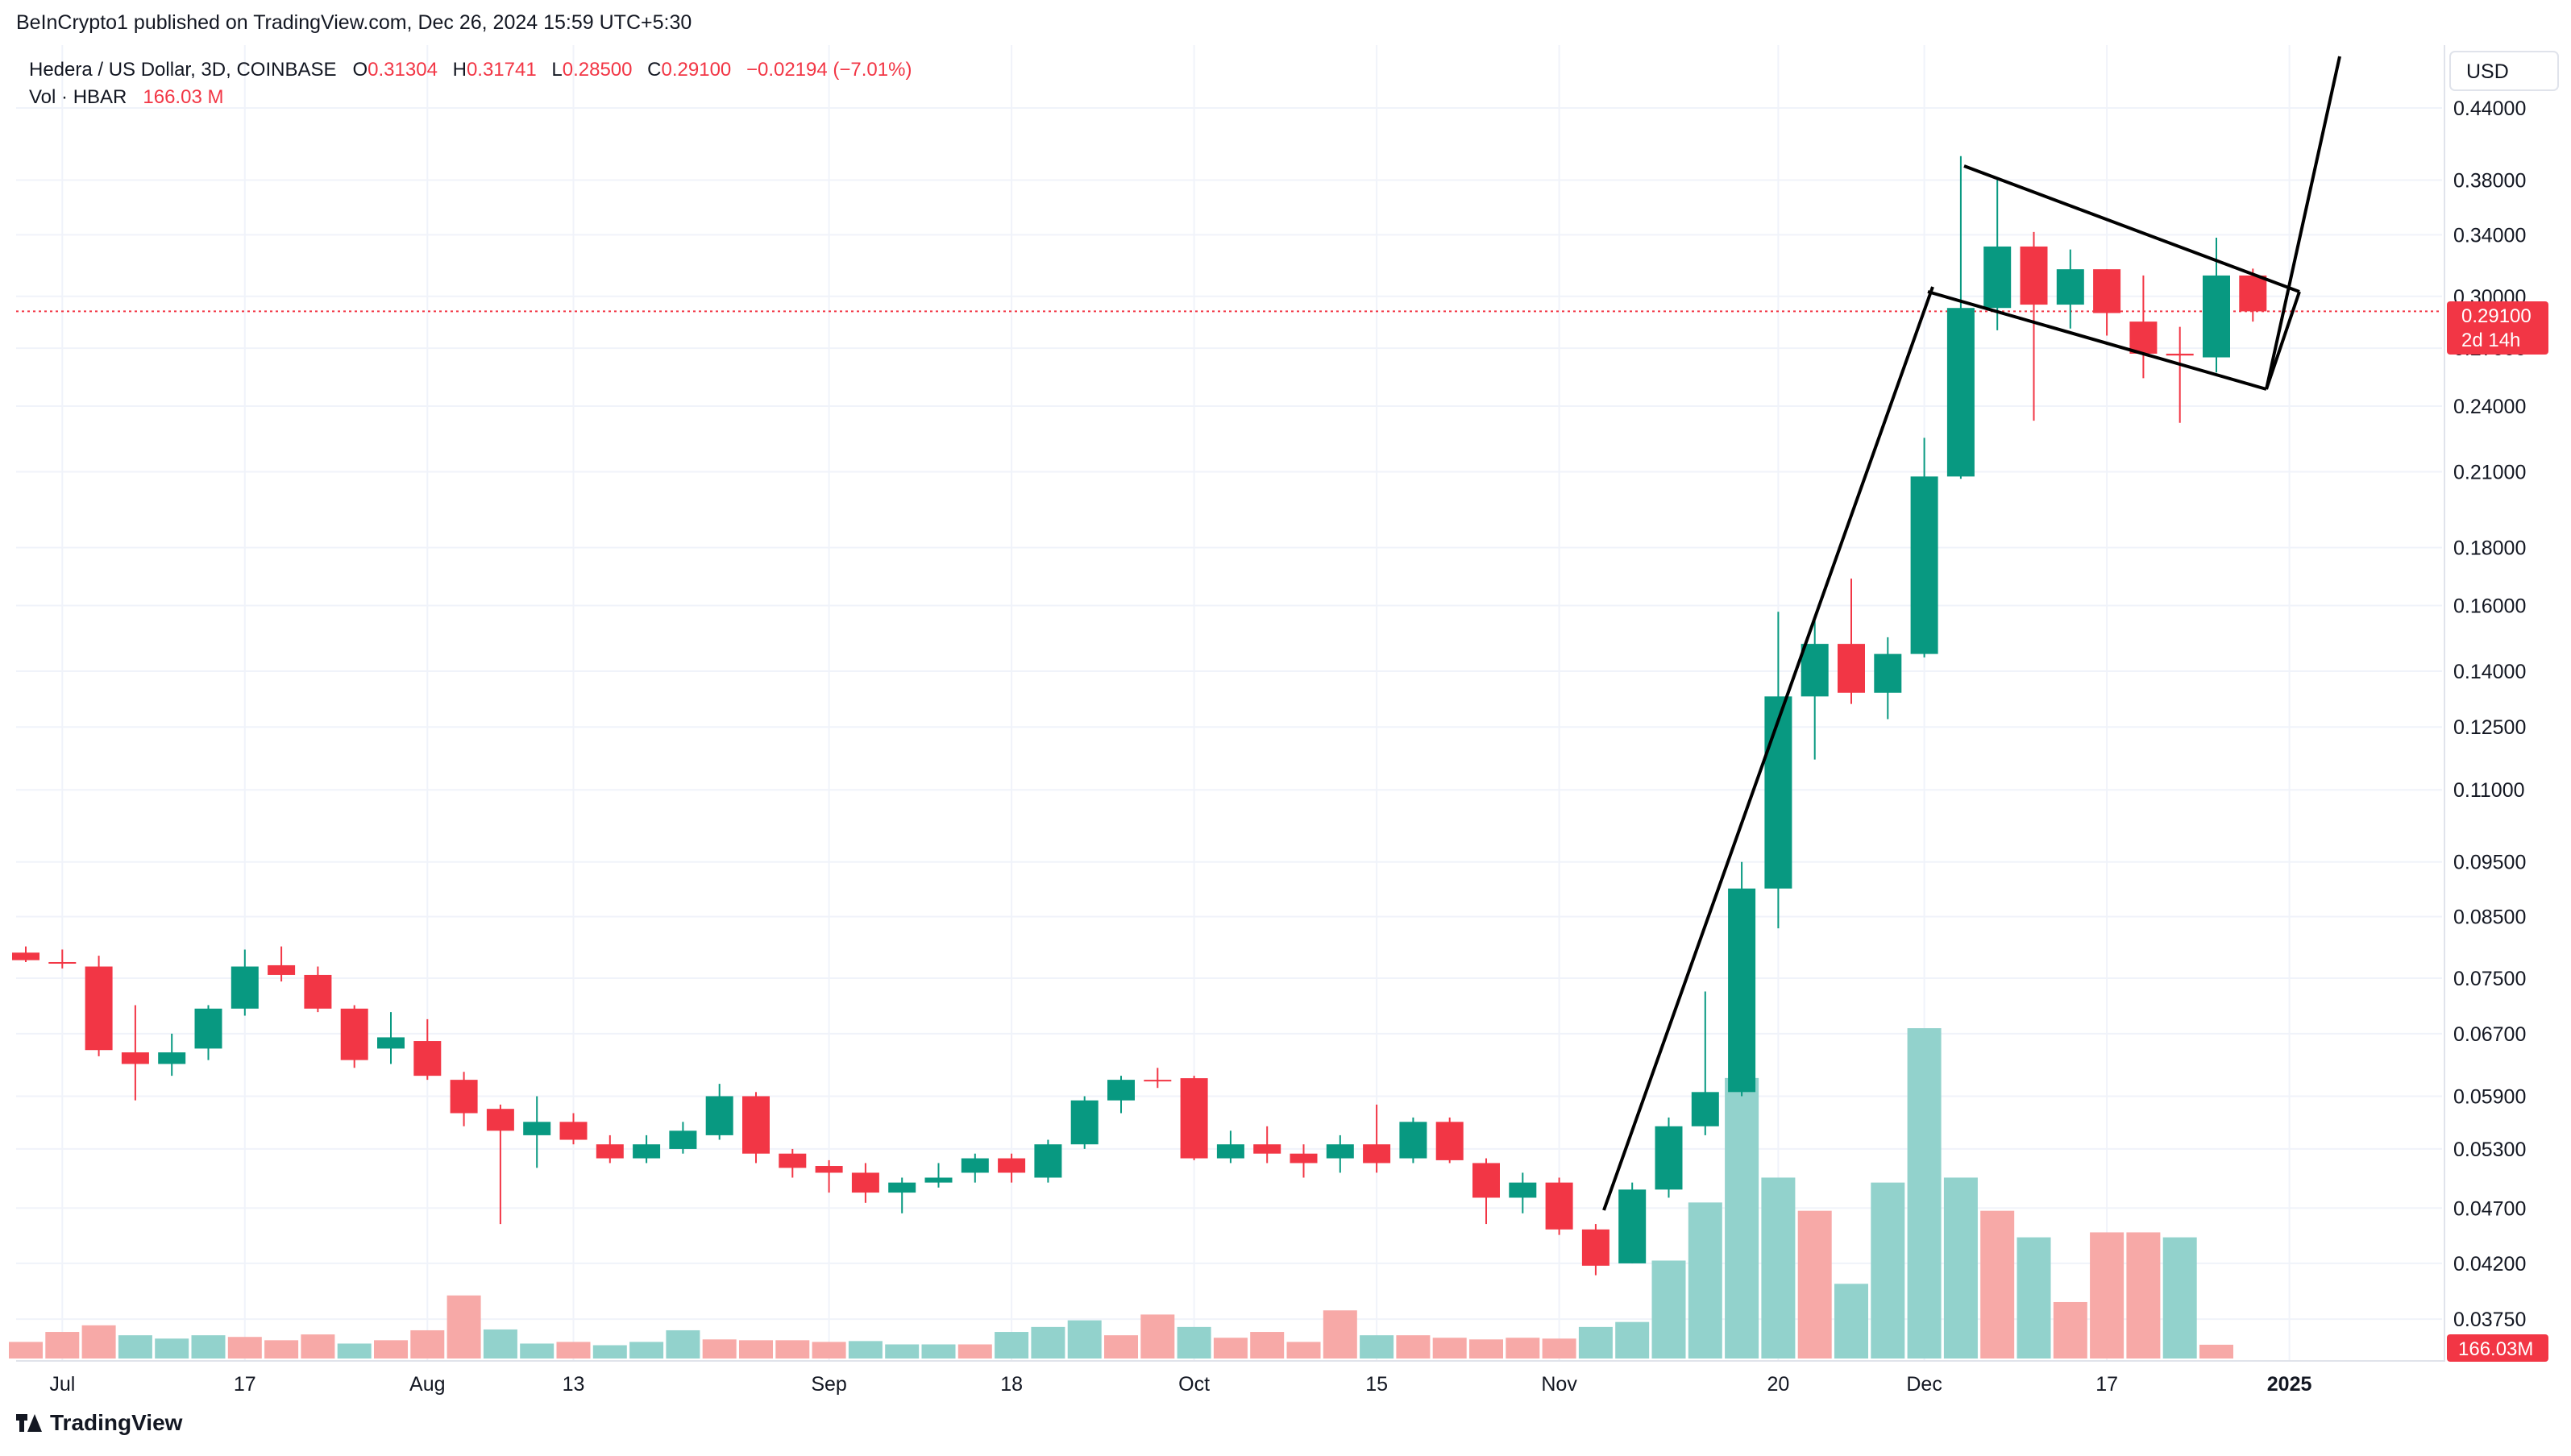 The height and width of the screenshot is (1456, 2571). I want to click on time-tick-label: Dec, so click(1924, 1384).